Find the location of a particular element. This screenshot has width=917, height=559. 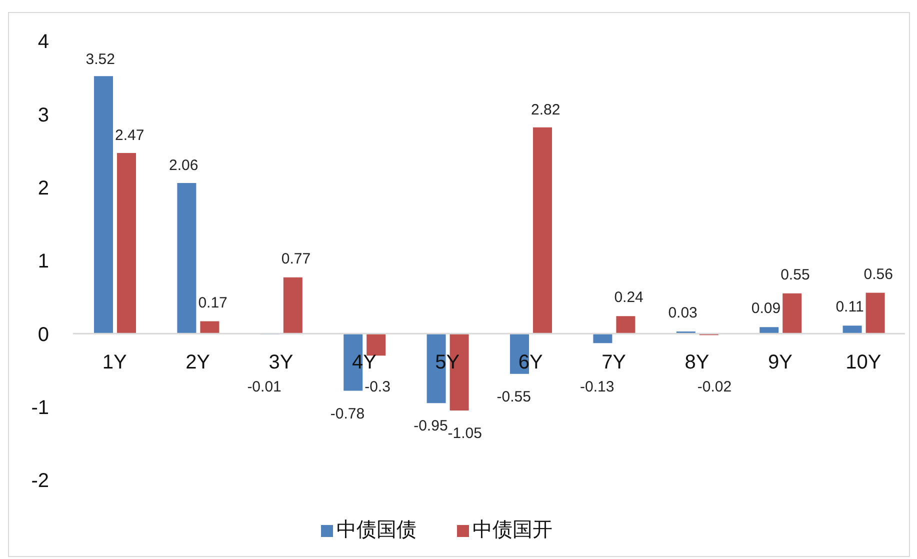

x-tick-label: 9Y is located at coordinates (780, 363).